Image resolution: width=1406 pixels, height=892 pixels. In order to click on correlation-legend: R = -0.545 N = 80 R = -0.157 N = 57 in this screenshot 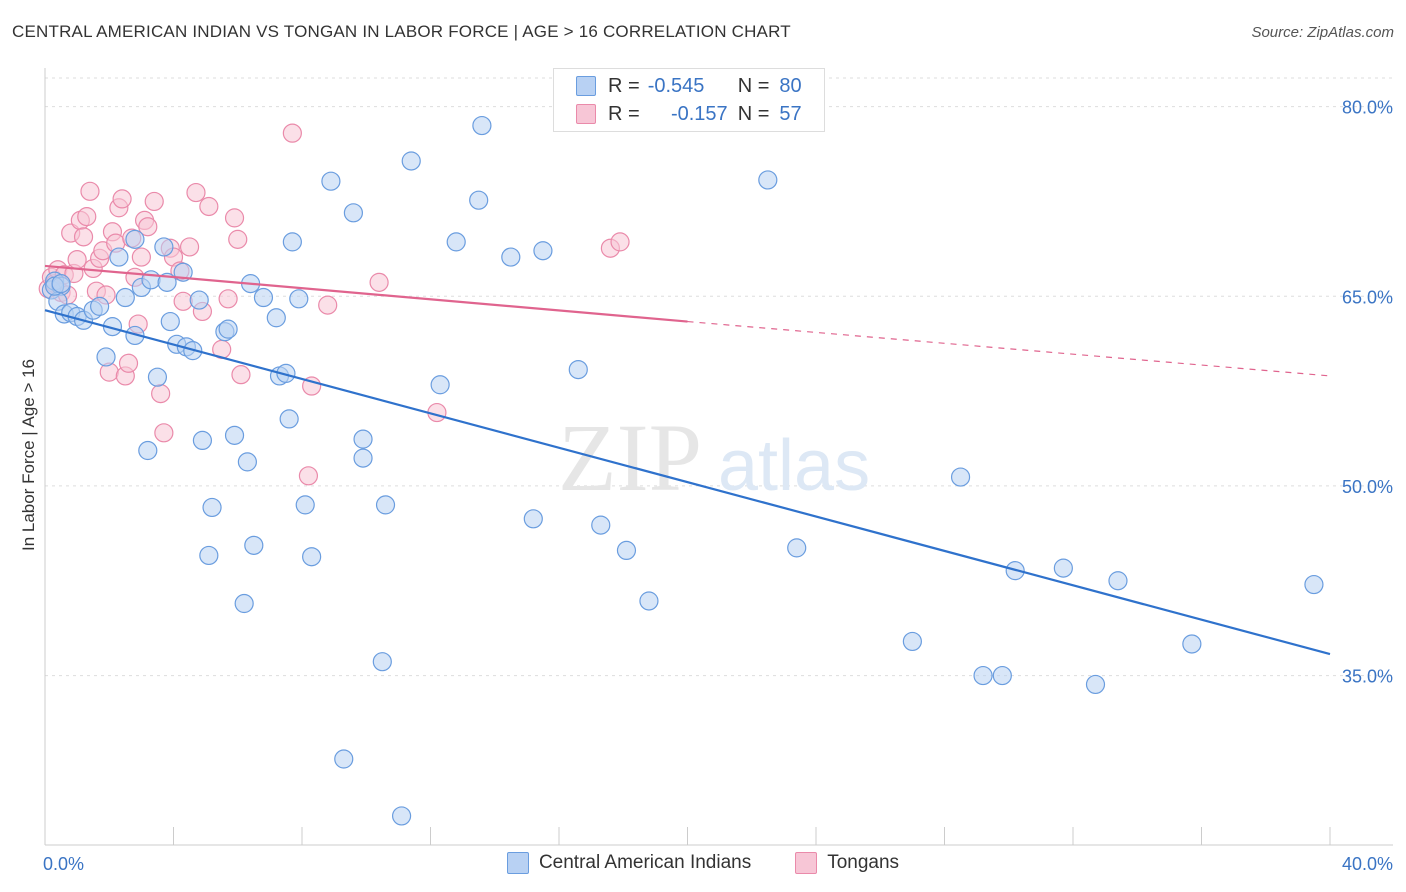, I will do `click(689, 100)`.